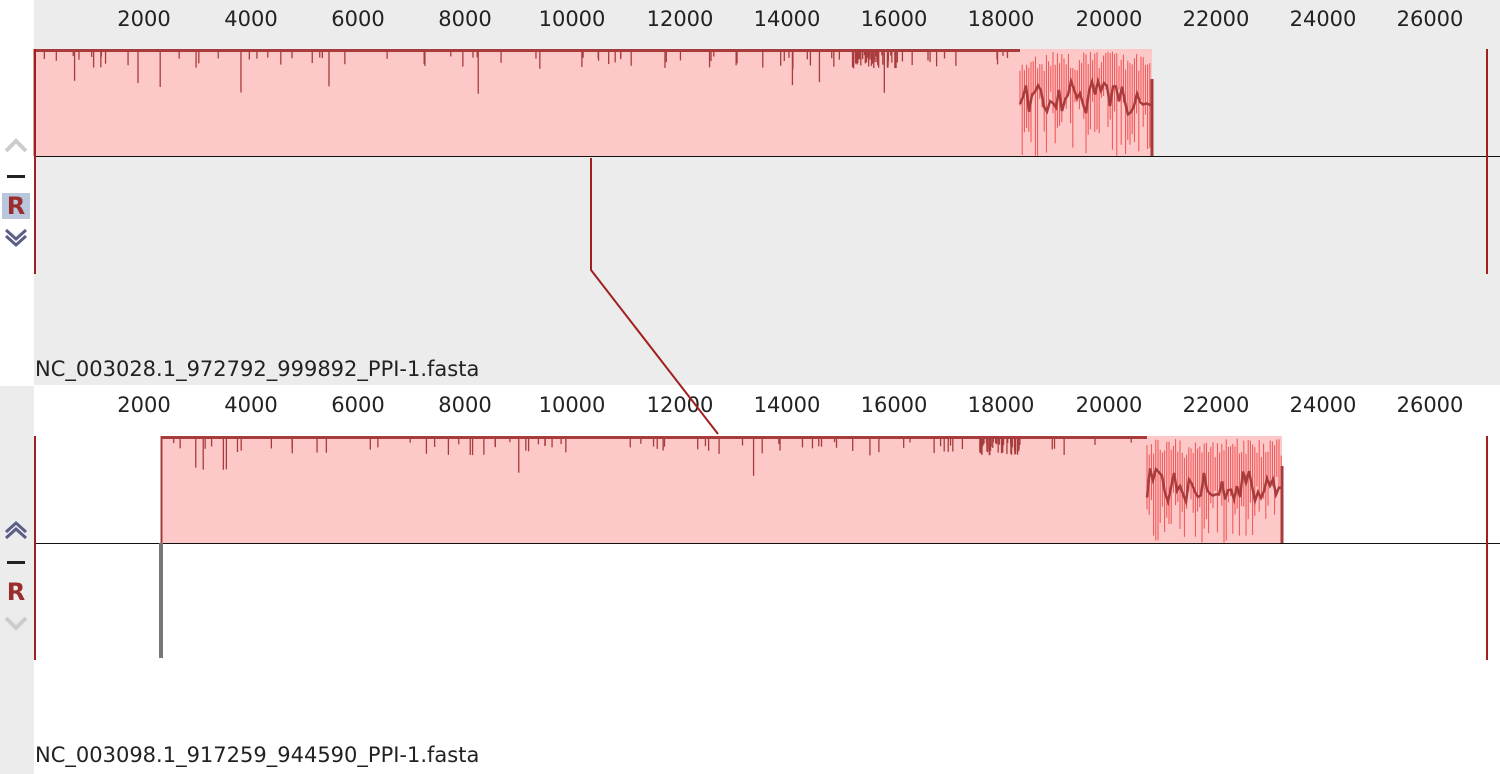  What do you see at coordinates (257, 755) in the screenshot?
I see `sequence-name: NC_003098.1_917259_944590_PPI-1.fasta` at bounding box center [257, 755].